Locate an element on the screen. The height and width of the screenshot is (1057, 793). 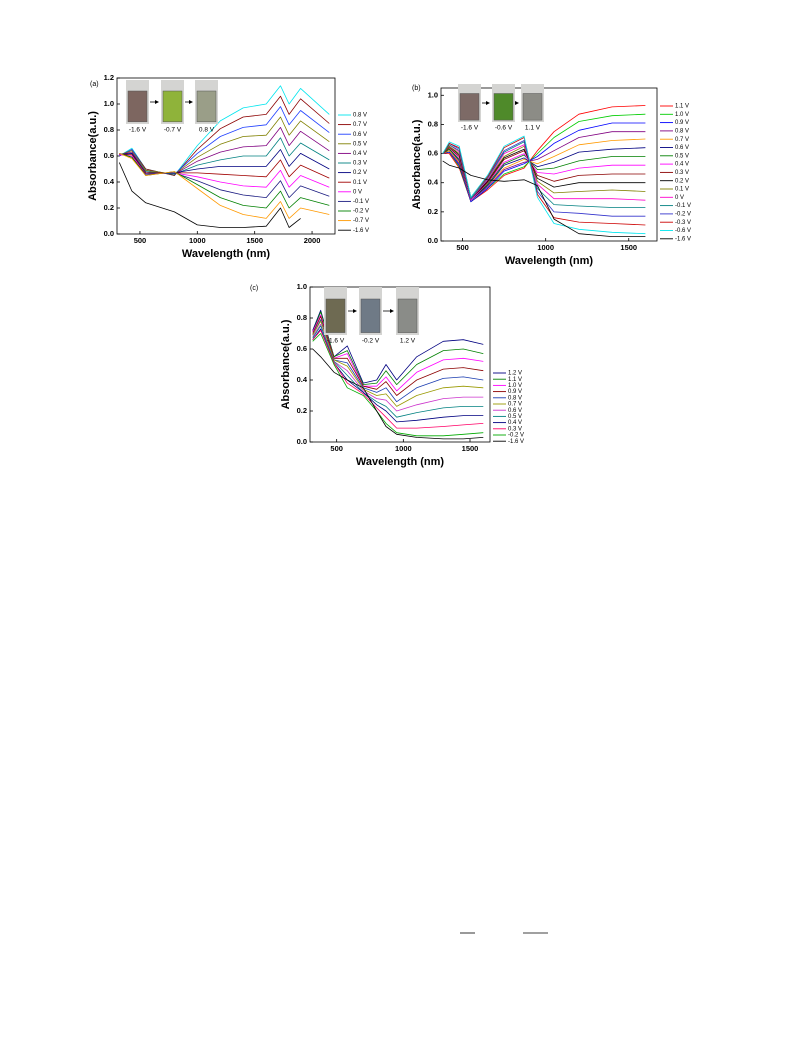
panel-label: (a) is located at coordinates (94, 84).